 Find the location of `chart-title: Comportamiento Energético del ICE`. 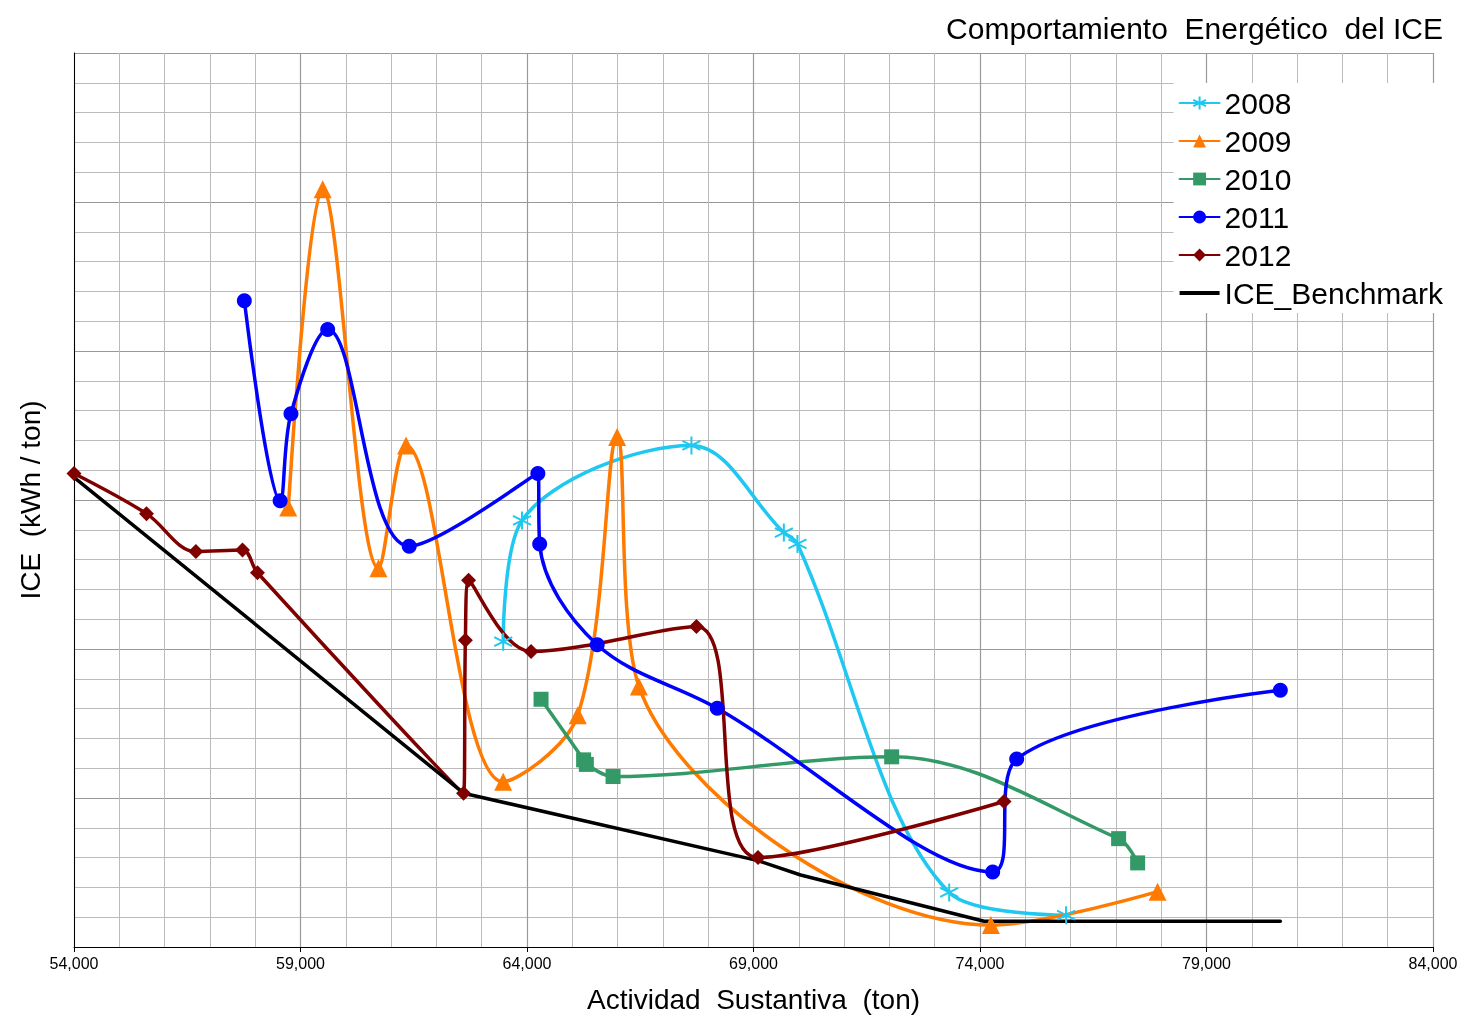

chart-title: Comportamiento Energético del ICE is located at coordinates (1194, 28).